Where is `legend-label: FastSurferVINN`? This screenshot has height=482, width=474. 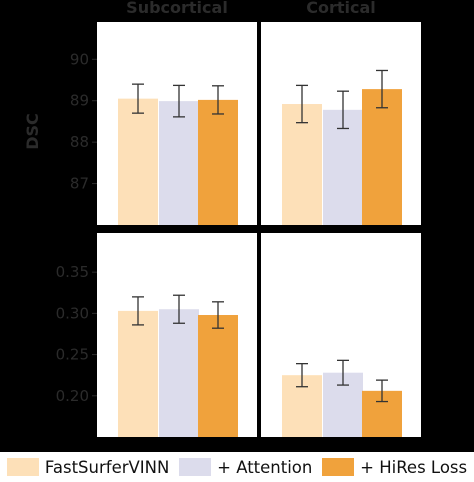 legend-label: FastSurferVINN is located at coordinates (107, 467).